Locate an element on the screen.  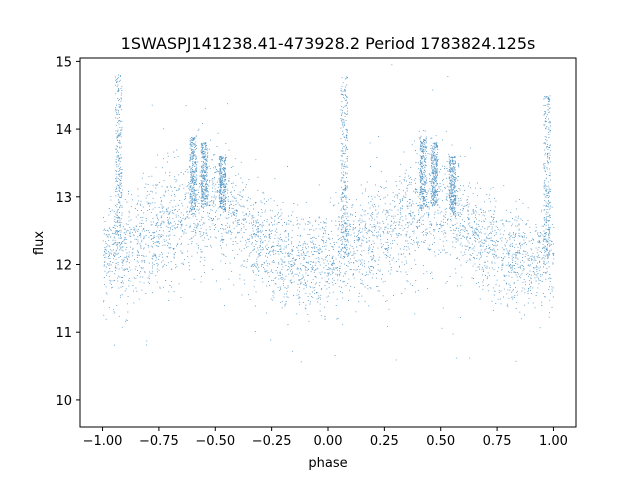
x-tick-label: −0.25 is located at coordinates (272, 441).